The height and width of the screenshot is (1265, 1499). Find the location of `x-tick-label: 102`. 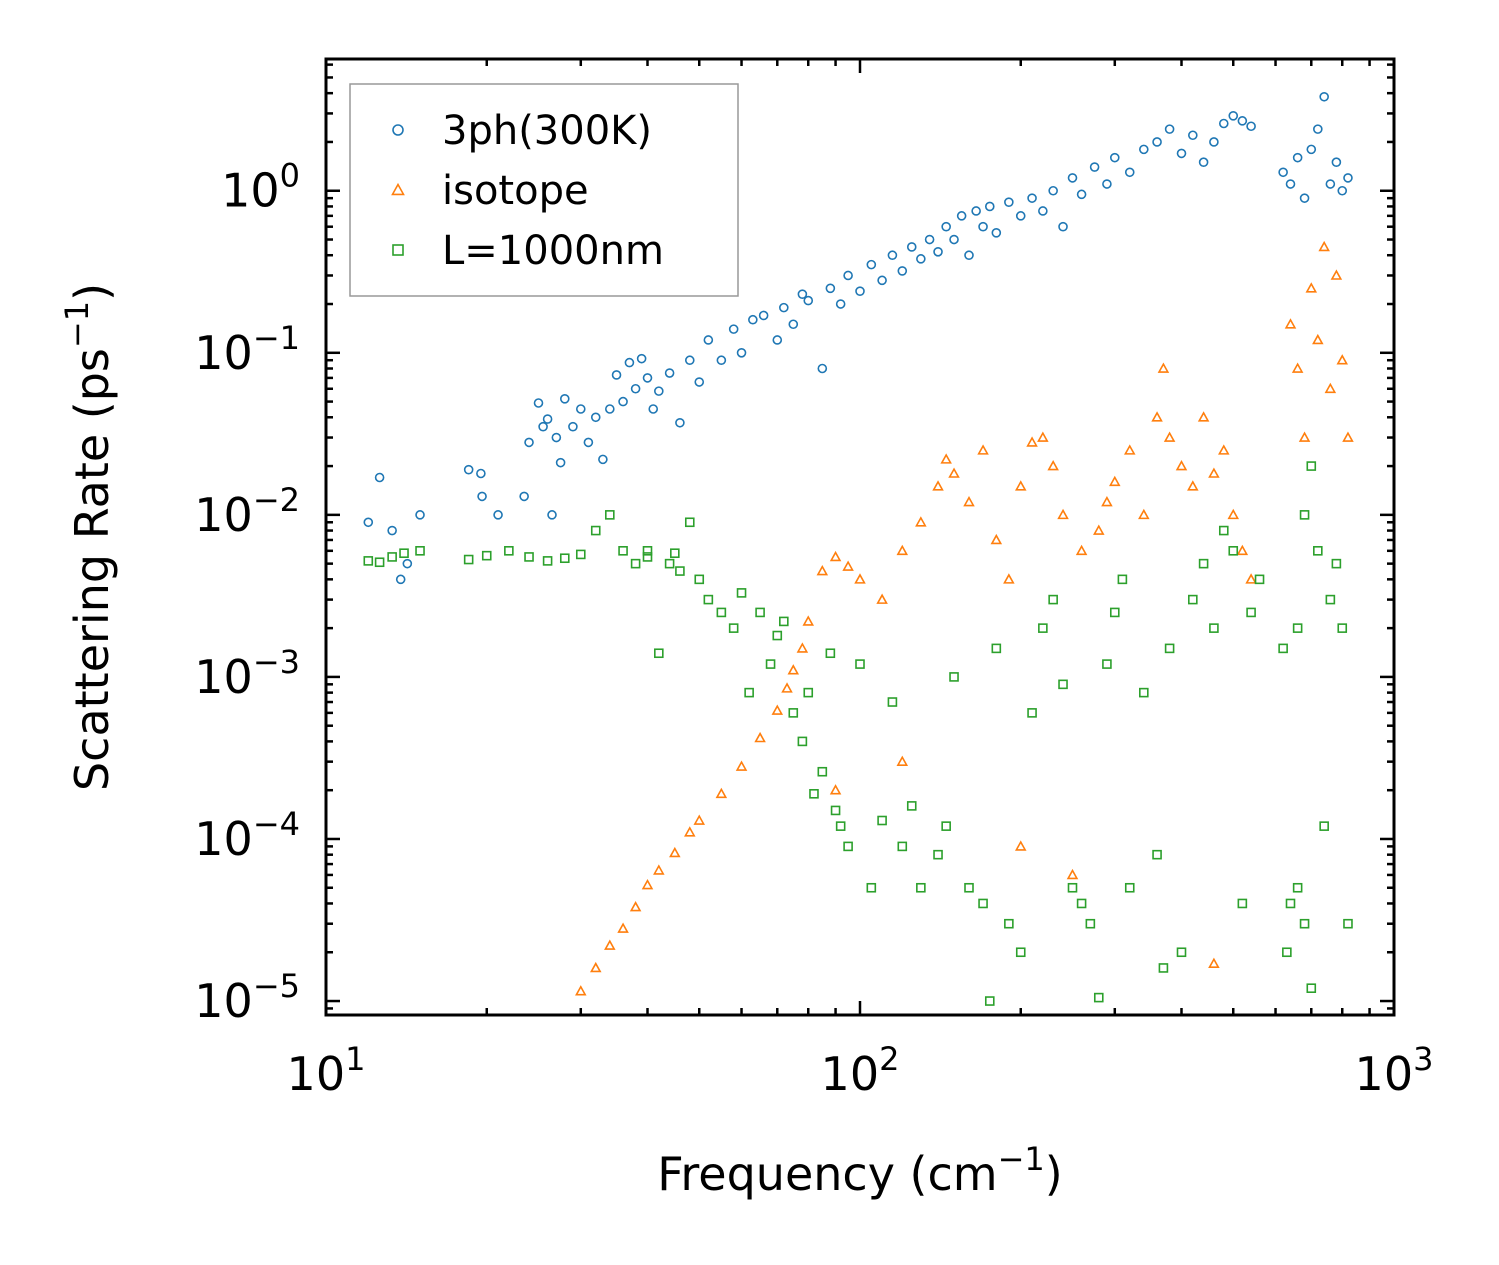

x-tick-label: 102 is located at coordinates (860, 1070).